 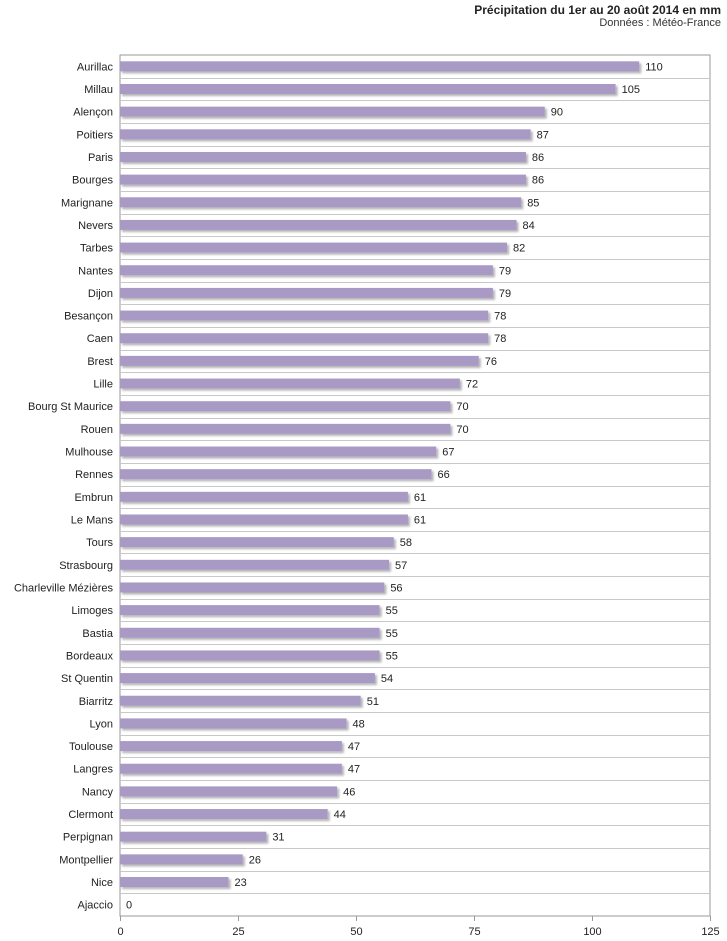 What do you see at coordinates (101, 724) in the screenshot?
I see `category-label: Lyon` at bounding box center [101, 724].